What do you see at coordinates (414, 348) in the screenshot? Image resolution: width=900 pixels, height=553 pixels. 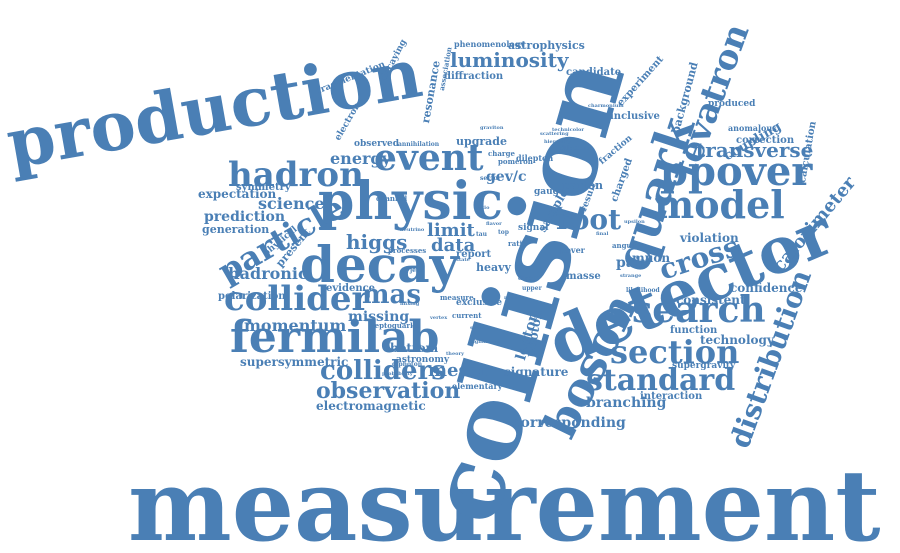 I see `word-bottom: bottom` at bounding box center [414, 348].